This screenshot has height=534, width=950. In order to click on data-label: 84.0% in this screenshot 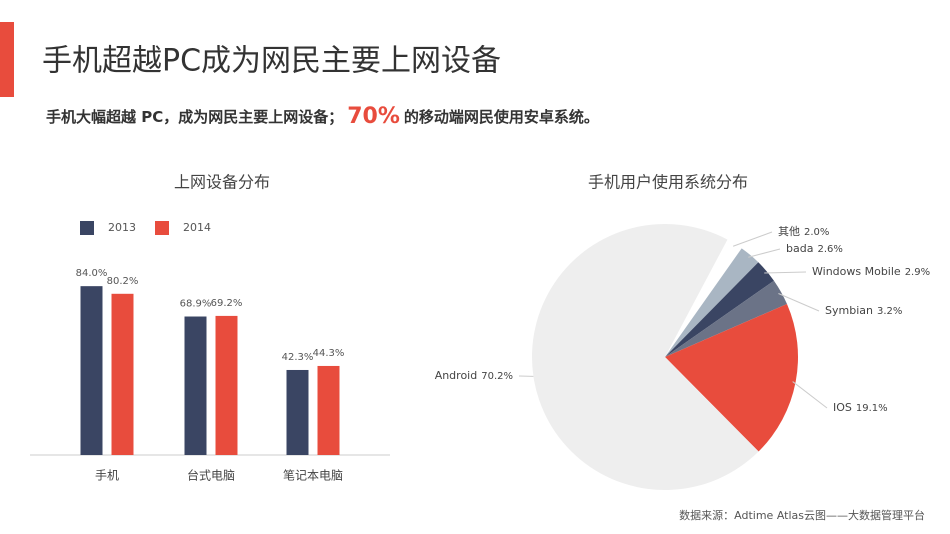, I will do `click(92, 273)`.